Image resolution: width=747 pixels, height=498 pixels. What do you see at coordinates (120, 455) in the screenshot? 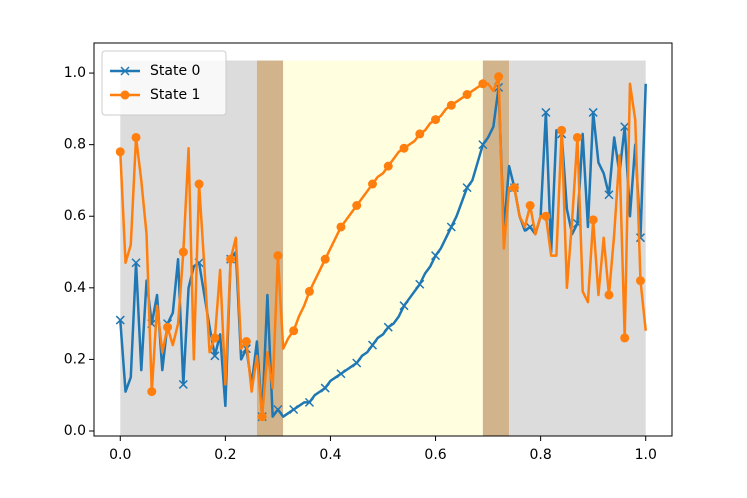
I see `x-tick-label: 0.0` at bounding box center [120, 455].